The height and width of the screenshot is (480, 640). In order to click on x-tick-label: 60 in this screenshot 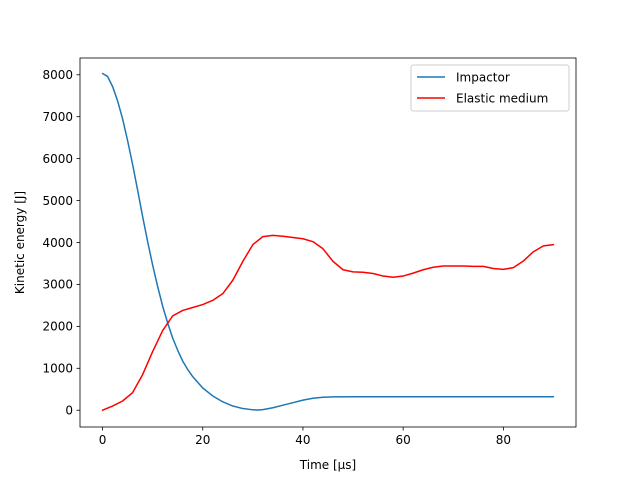, I will do `click(403, 440)`.